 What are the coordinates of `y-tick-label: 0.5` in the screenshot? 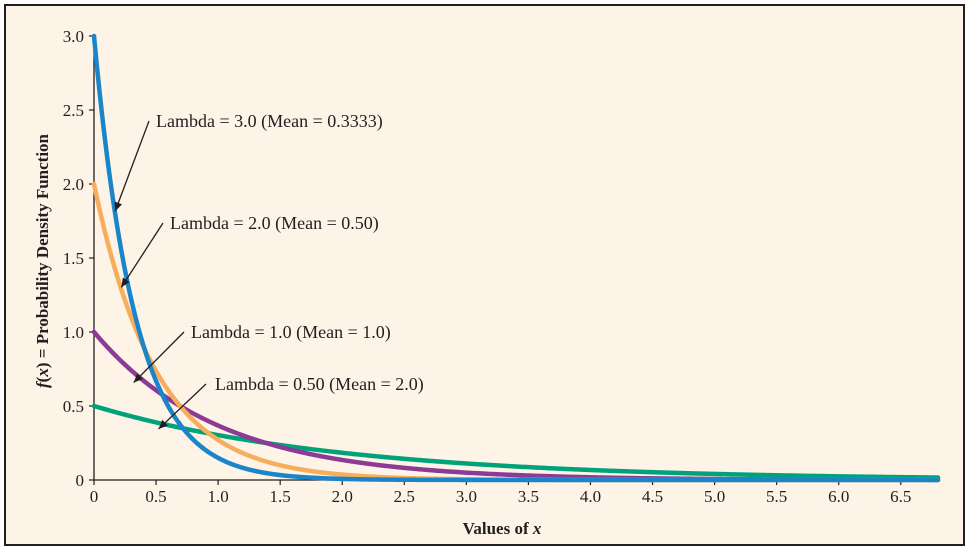 It's located at (73, 406).